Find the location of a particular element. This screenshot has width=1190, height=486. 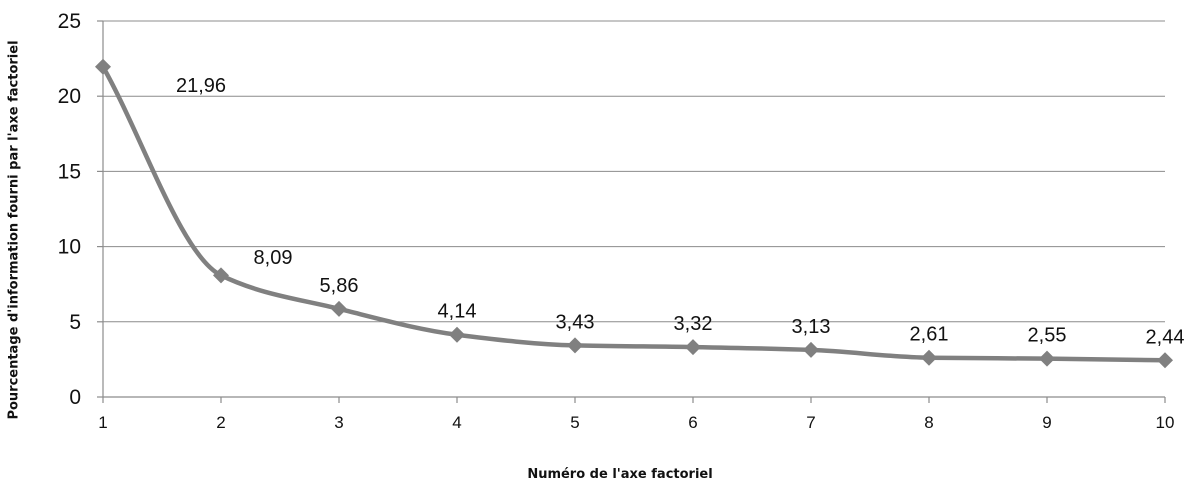

x-tick-label: 9 is located at coordinates (1046, 422).